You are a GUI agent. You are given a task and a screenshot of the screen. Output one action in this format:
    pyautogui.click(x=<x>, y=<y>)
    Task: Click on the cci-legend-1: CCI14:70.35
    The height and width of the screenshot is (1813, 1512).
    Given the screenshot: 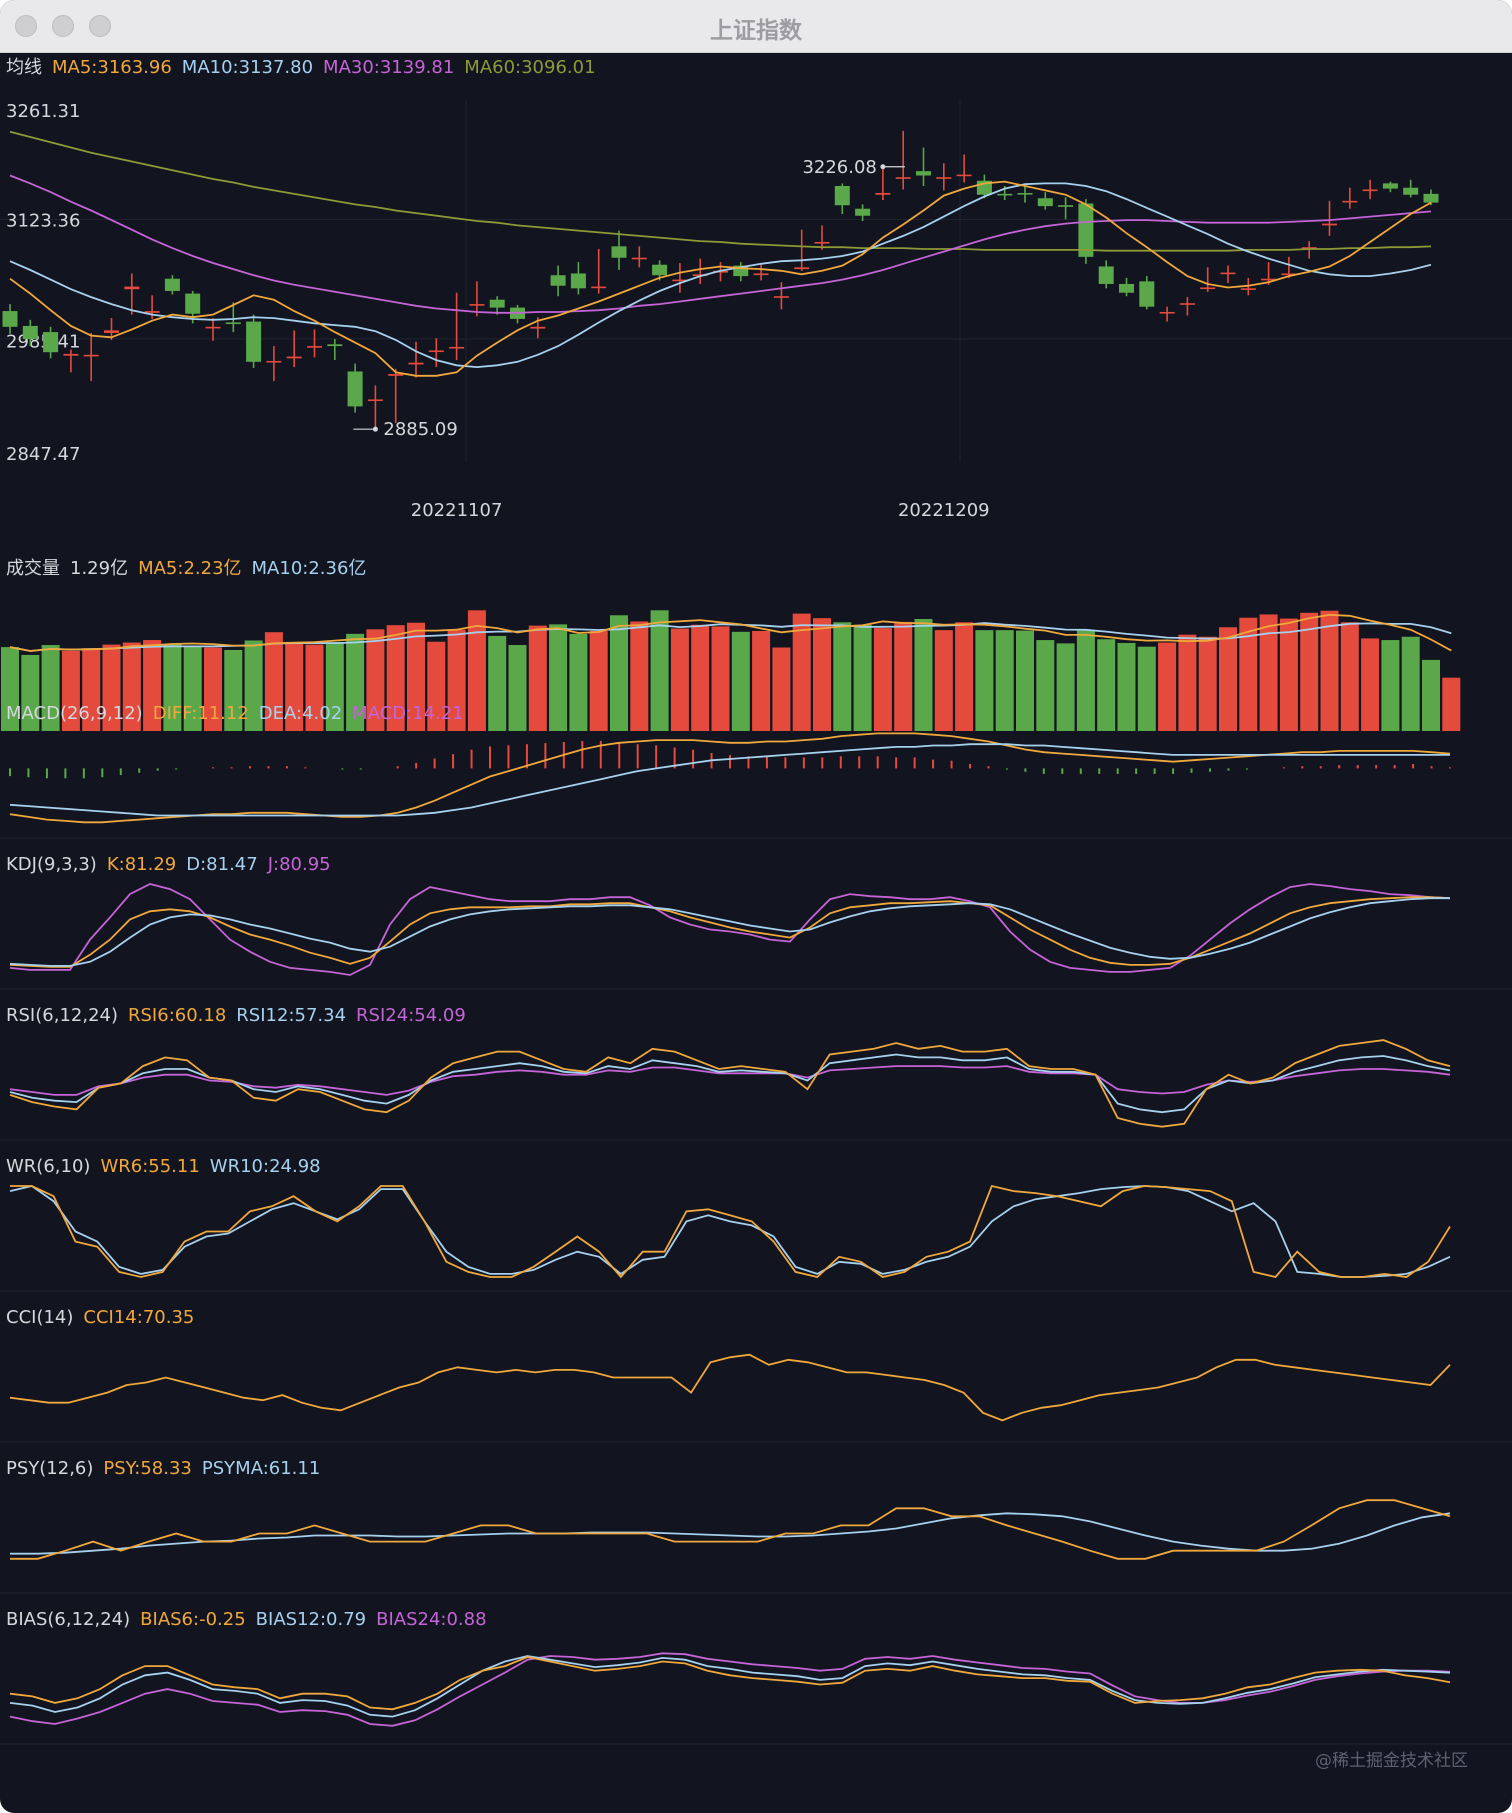 What is the action you would take?
    pyautogui.click(x=138, y=1317)
    